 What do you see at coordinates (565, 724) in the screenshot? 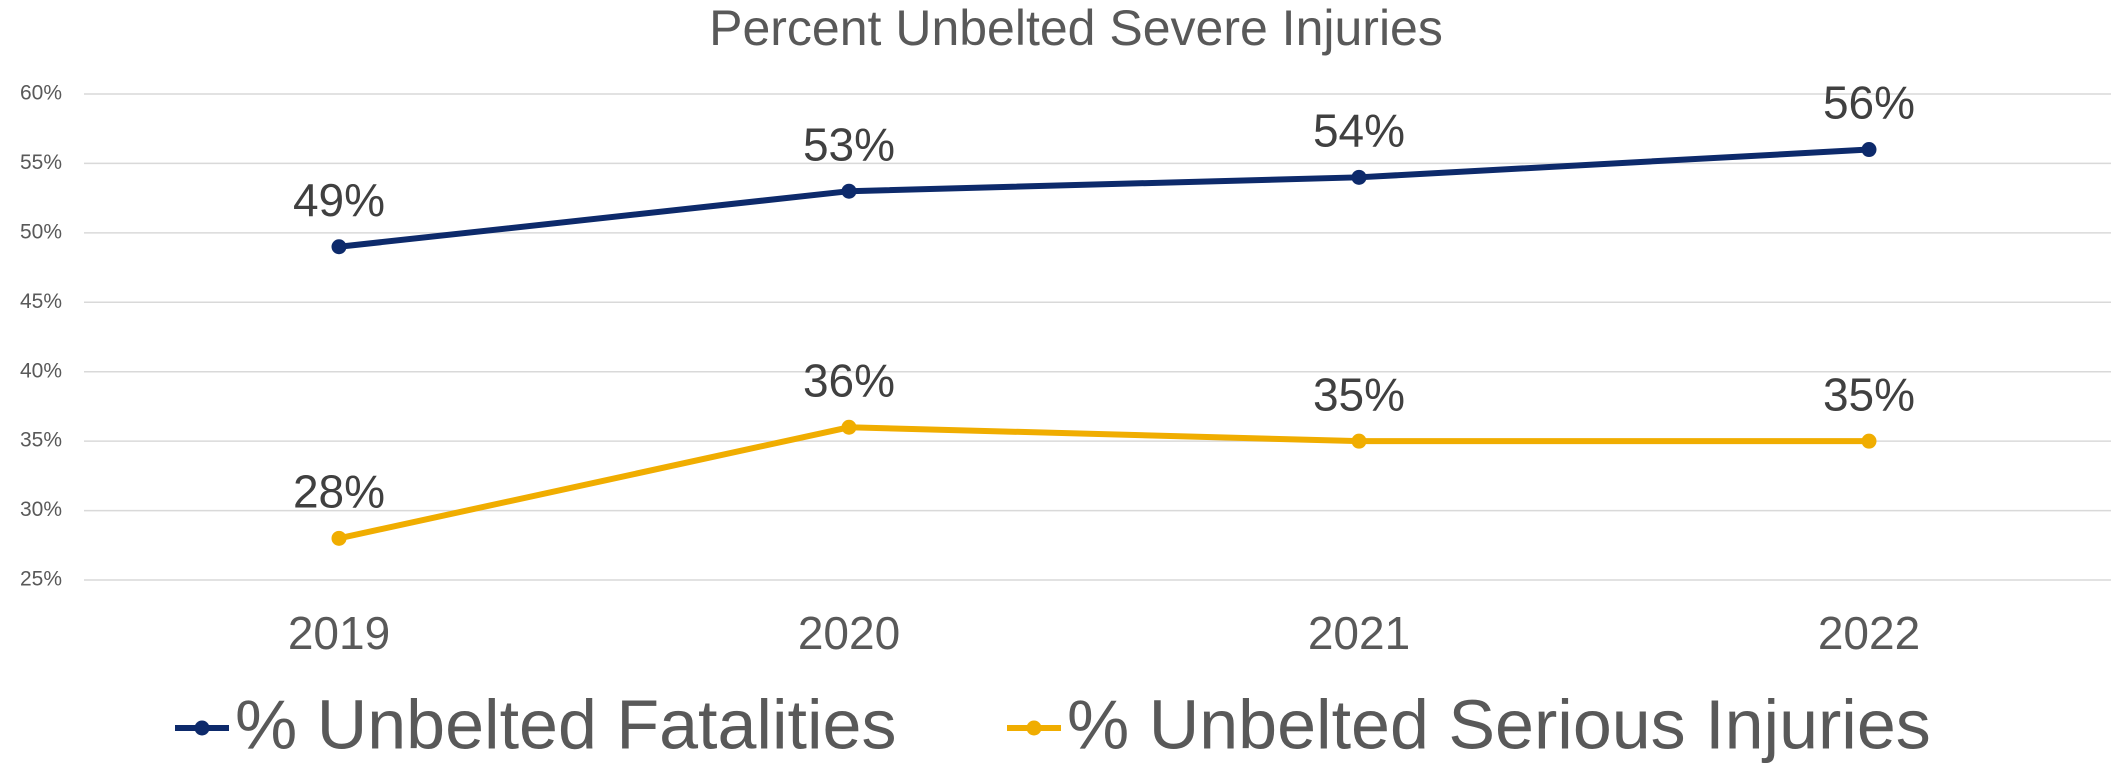
I see `legend-label: % Unbelted Fatalities` at bounding box center [565, 724].